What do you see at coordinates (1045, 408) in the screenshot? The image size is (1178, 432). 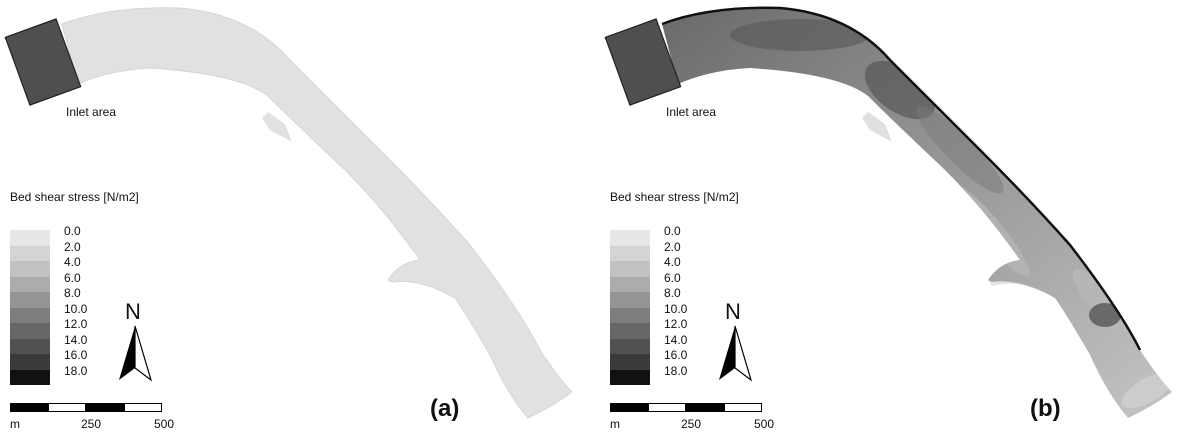 I see `panel-label: (b)` at bounding box center [1045, 408].